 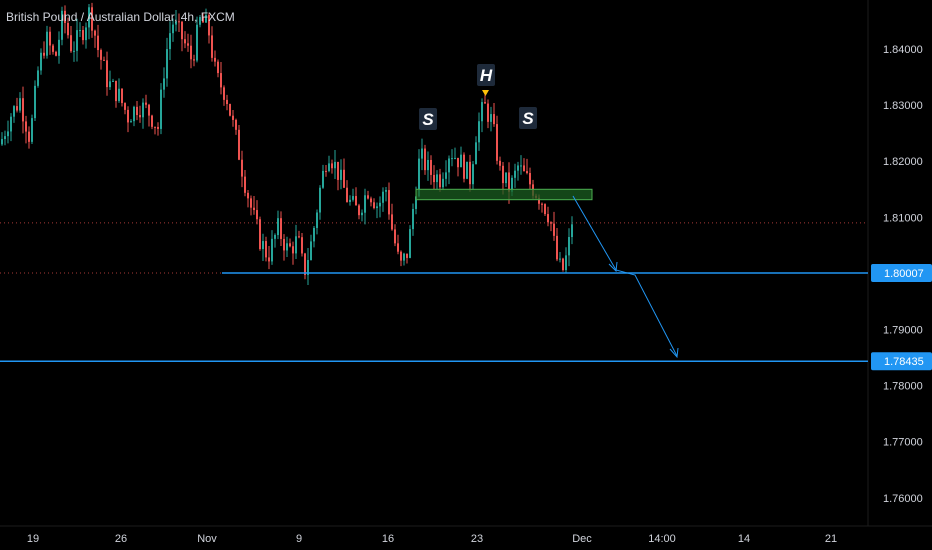 I want to click on head-label: H, so click(x=486, y=75).